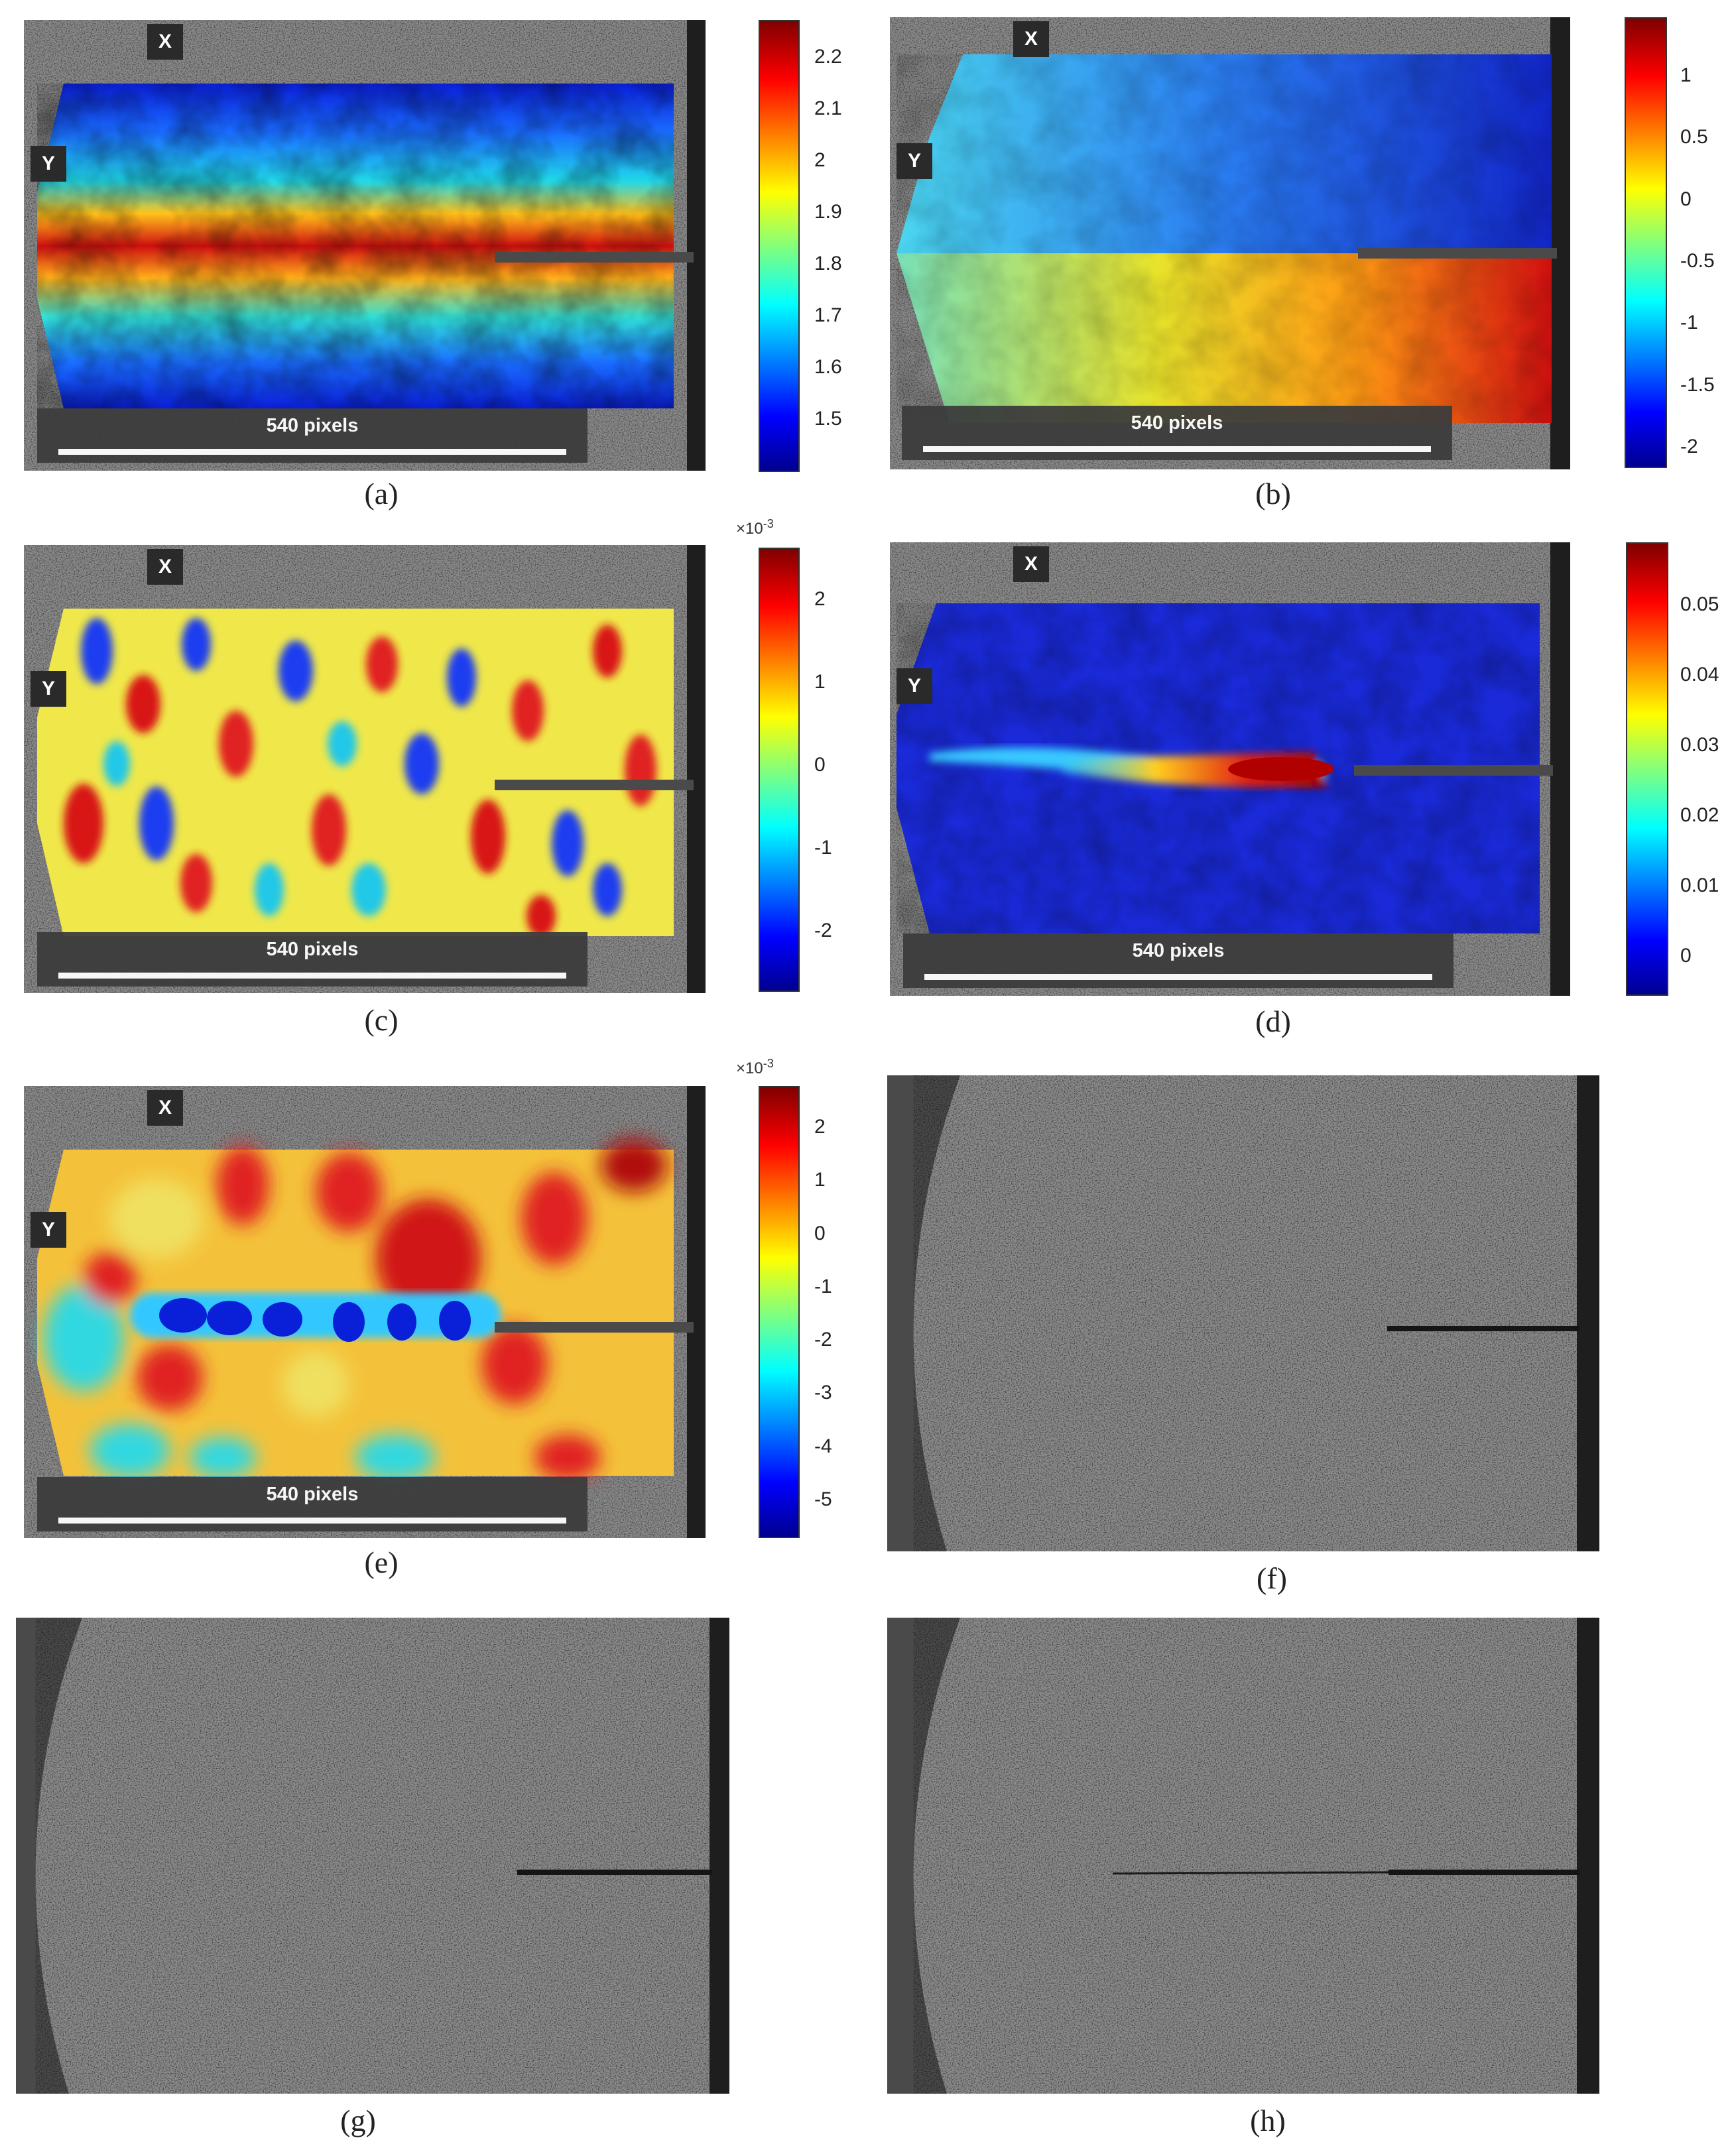  I want to click on colorbar-tick-label: -5, so click(823, 1499).